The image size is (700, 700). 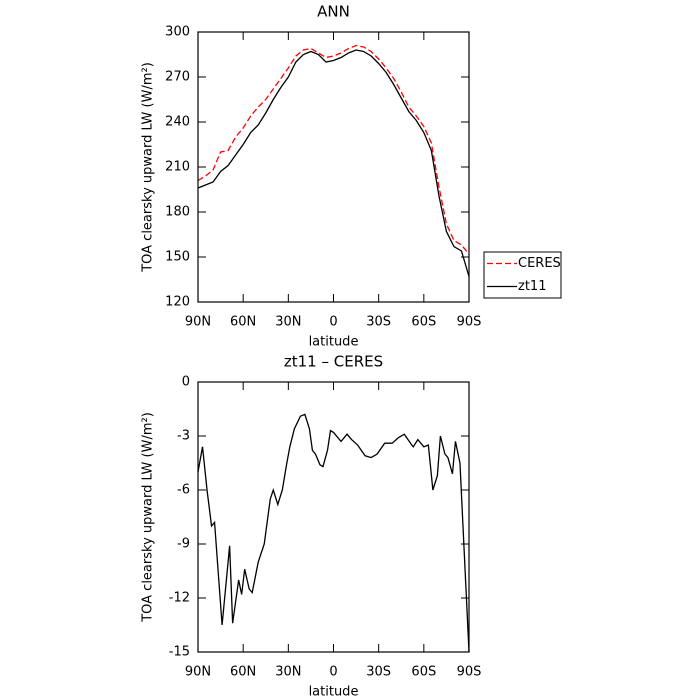 I want to click on y-tick-label: 270, so click(x=177, y=77).